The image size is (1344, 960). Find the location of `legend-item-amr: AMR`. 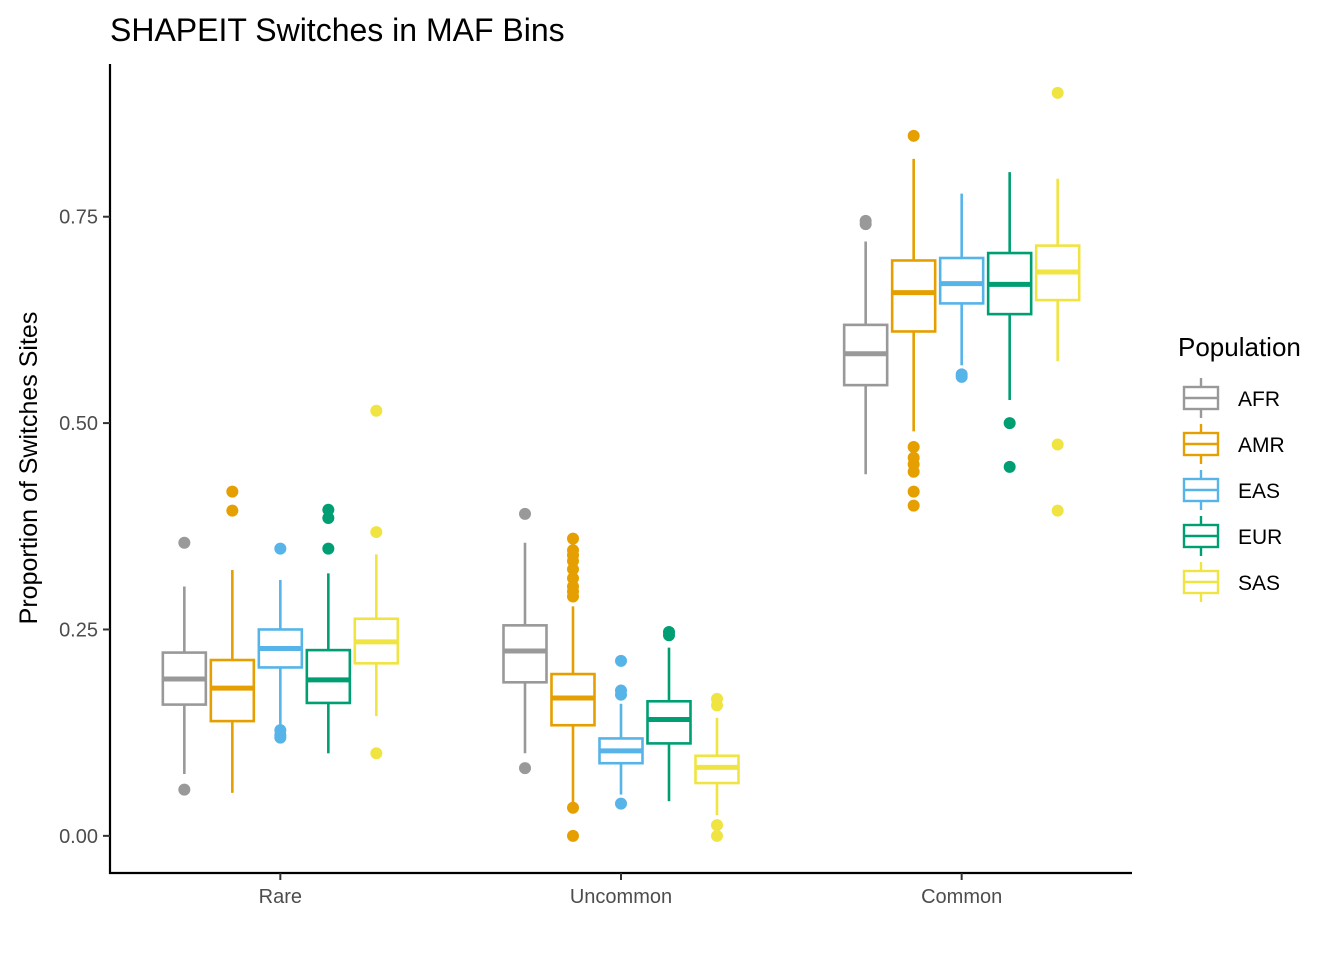

legend-item-amr: AMR is located at coordinates (1233, 444).